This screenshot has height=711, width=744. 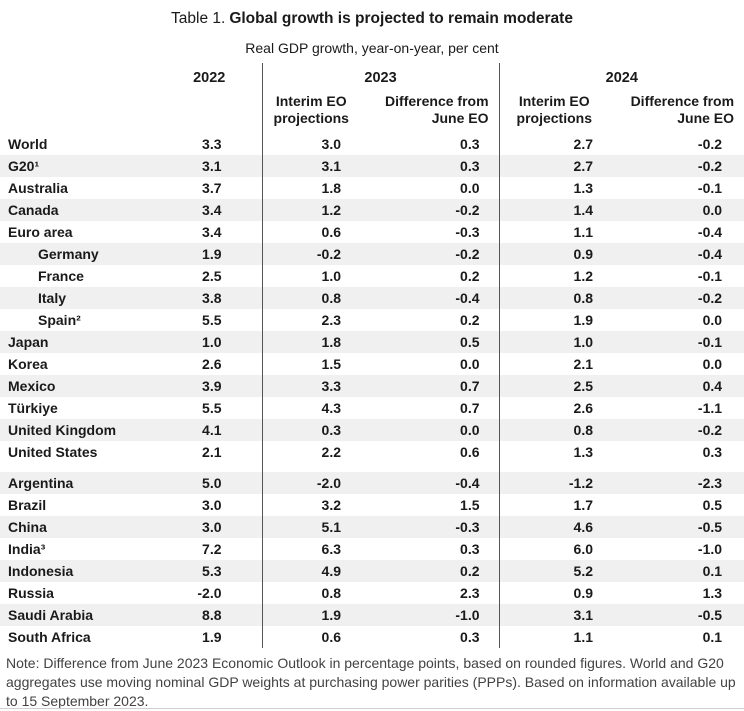 What do you see at coordinates (372, 505) in the screenshot?
I see `table-row: Brazil 3.0 3.2 1.5 1.7 0.5` at bounding box center [372, 505].